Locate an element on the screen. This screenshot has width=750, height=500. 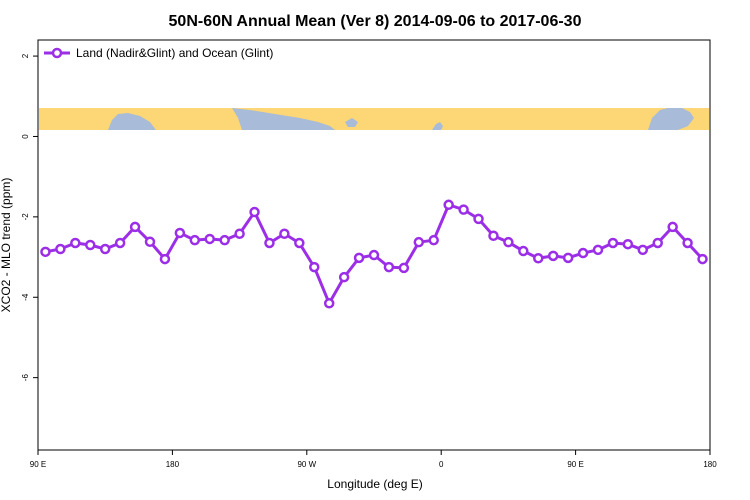
y-tick-label: -4 is located at coordinates (25, 297).